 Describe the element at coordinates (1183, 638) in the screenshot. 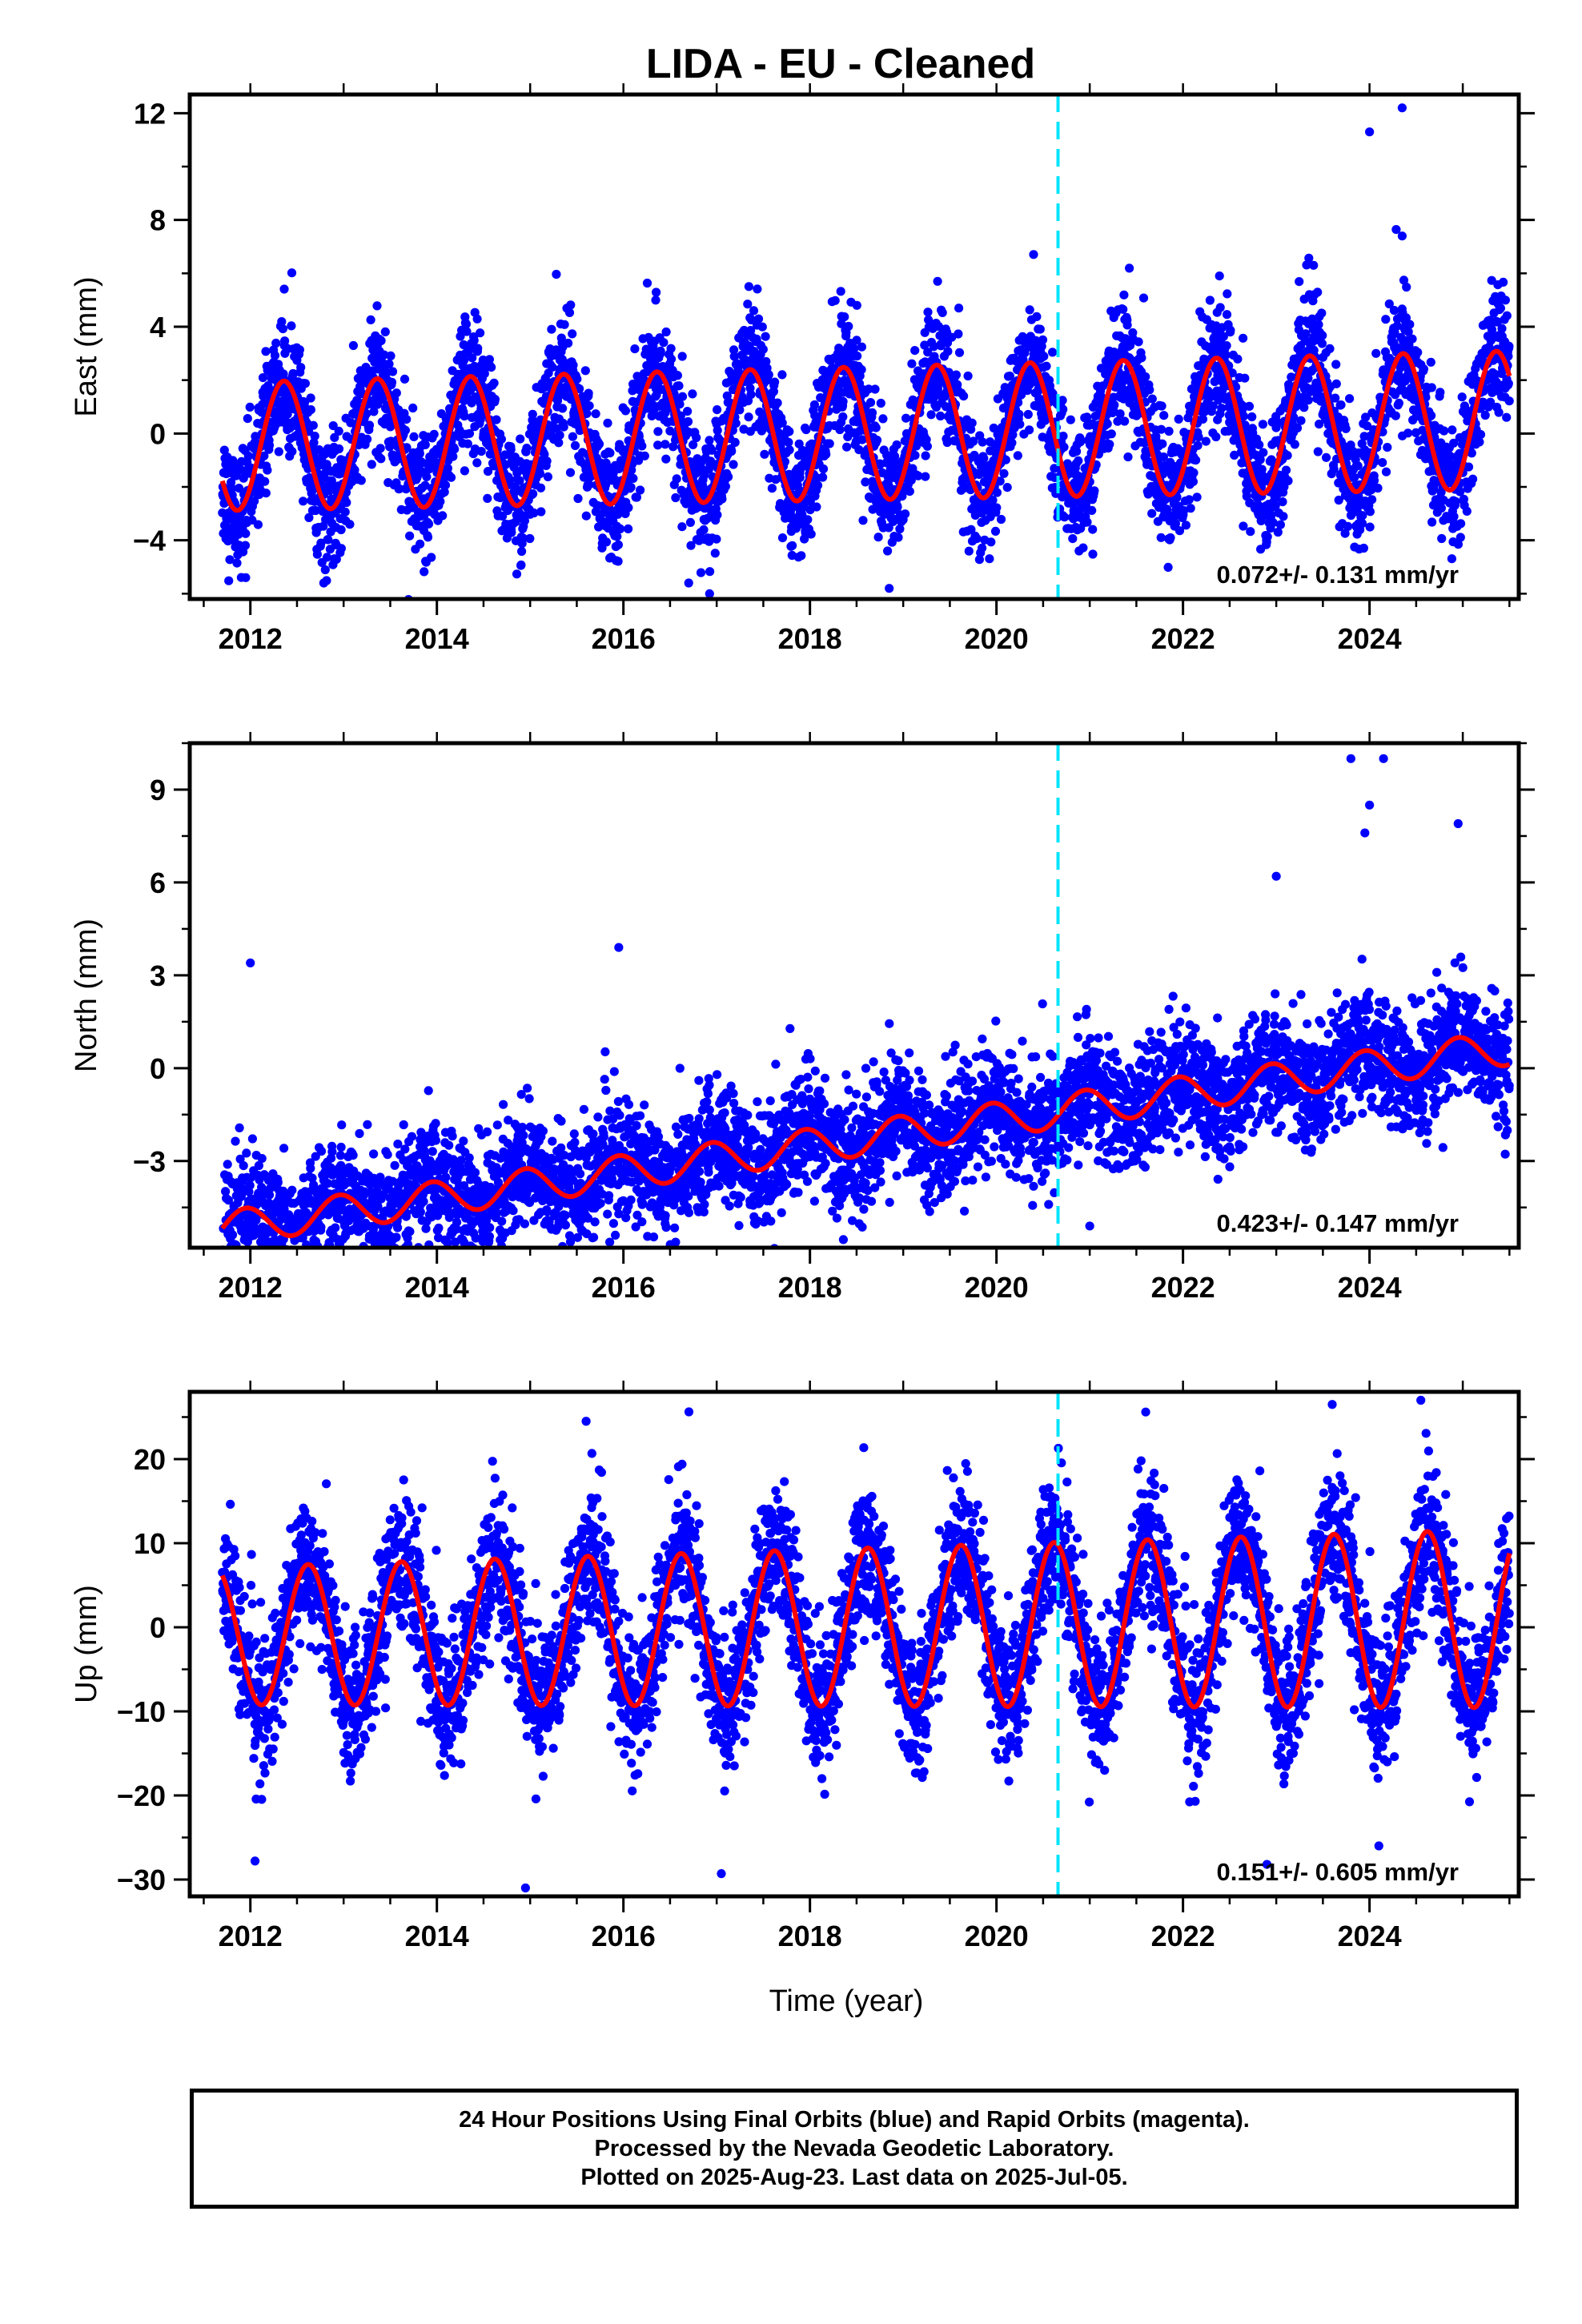

I see `x-tick-label: 2022` at that location.